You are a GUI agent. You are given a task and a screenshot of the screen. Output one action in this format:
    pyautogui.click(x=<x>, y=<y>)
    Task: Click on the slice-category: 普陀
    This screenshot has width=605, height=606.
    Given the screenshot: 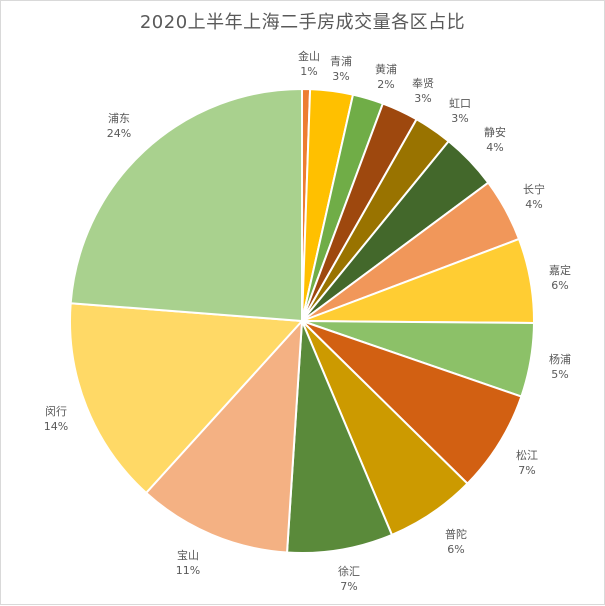 What is the action you would take?
    pyautogui.click(x=456, y=534)
    